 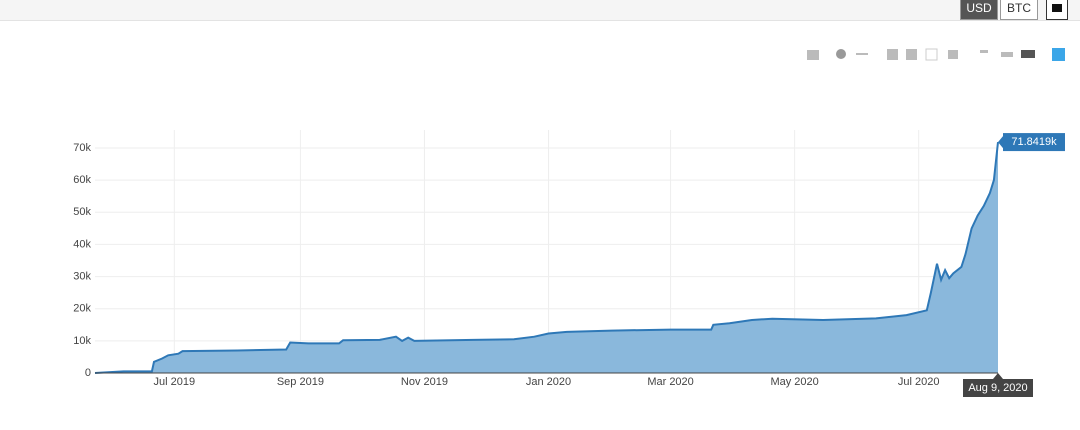 I want to click on x-tick-label: Jan 2020, so click(x=548, y=382).